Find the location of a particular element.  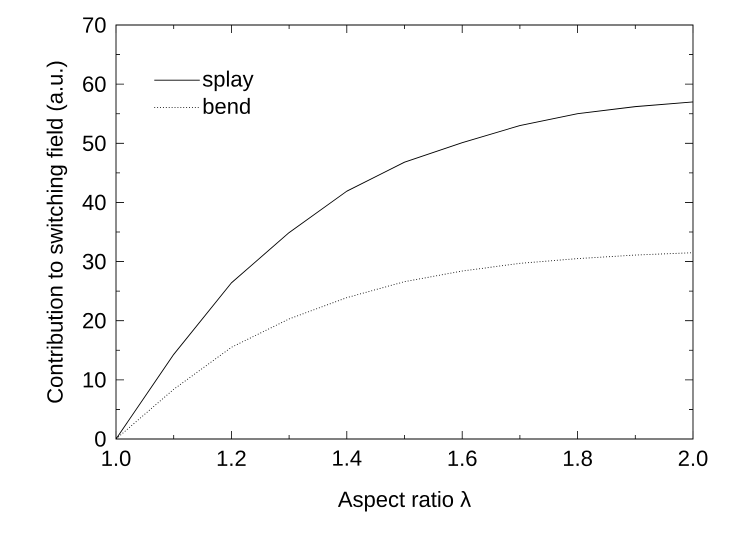

x-tick-label: 2.0 is located at coordinates (693, 458).